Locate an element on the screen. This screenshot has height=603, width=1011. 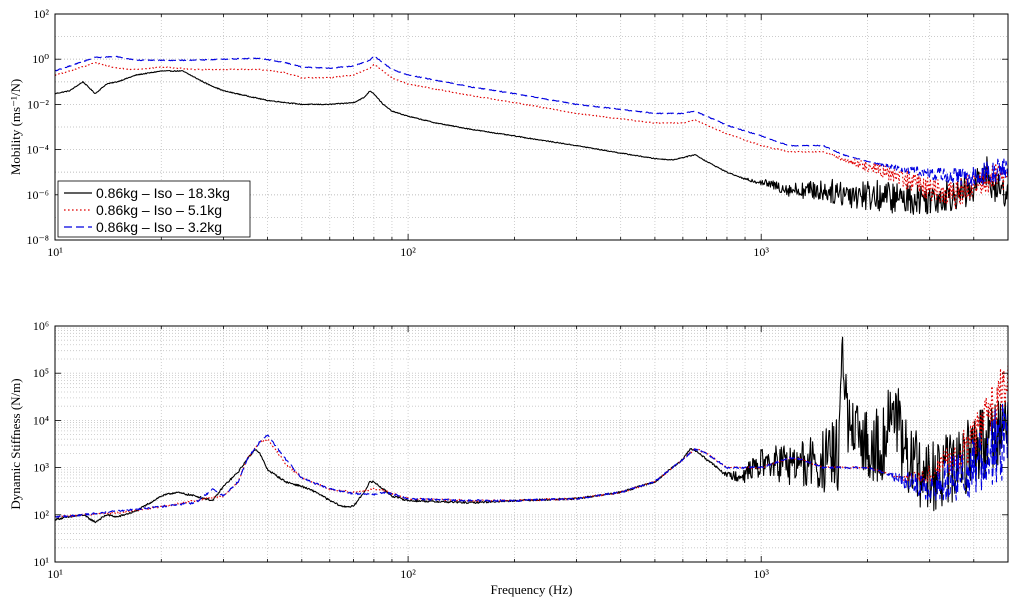
y-tick-label: 10⁴ is located at coordinates (41, 420).